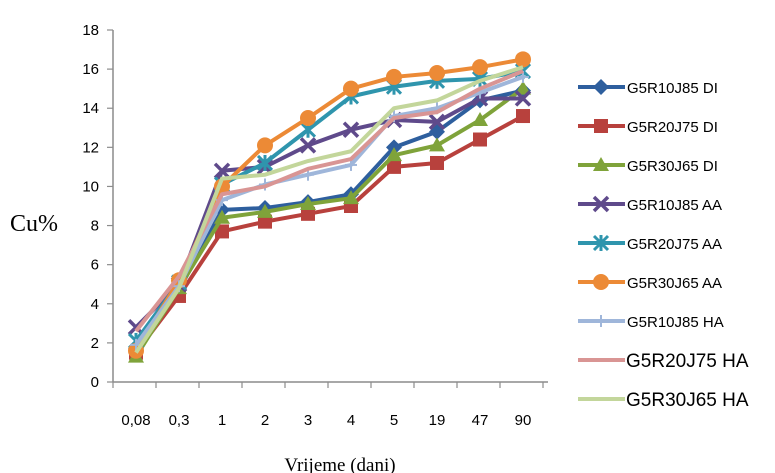 This screenshot has height=473, width=775. Describe the element at coordinates (675, 322) in the screenshot. I see `legend-label: G5R10J85 HA` at that location.